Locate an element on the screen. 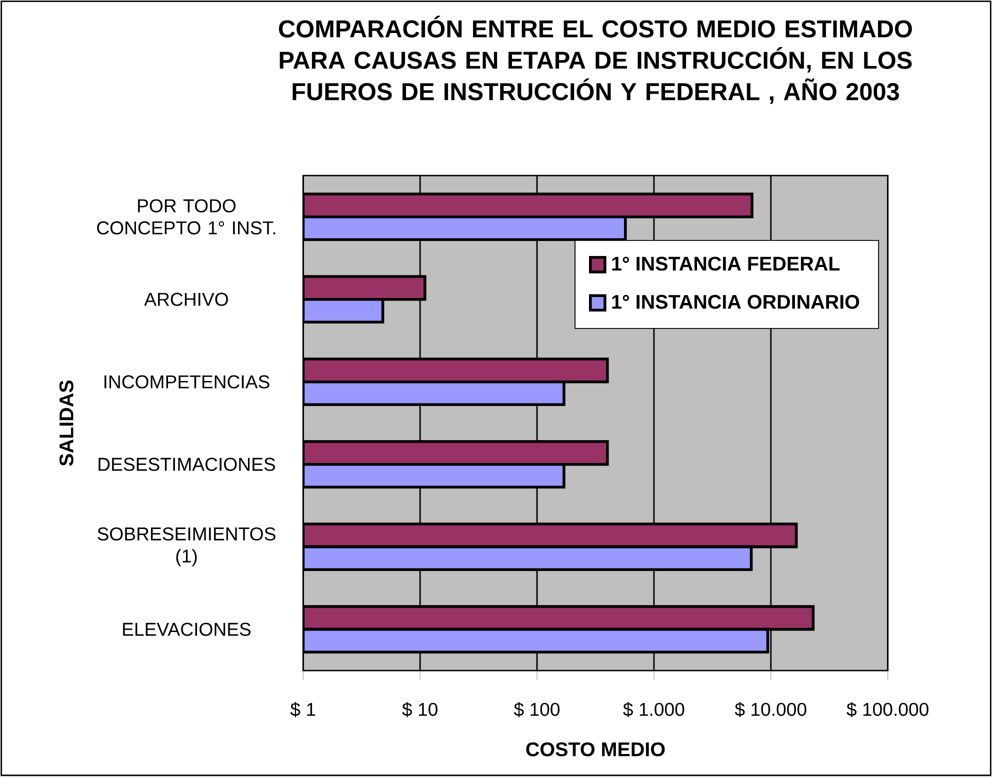 The image size is (1000, 777). x-tick-label: $ 100.000 is located at coordinates (887, 710).